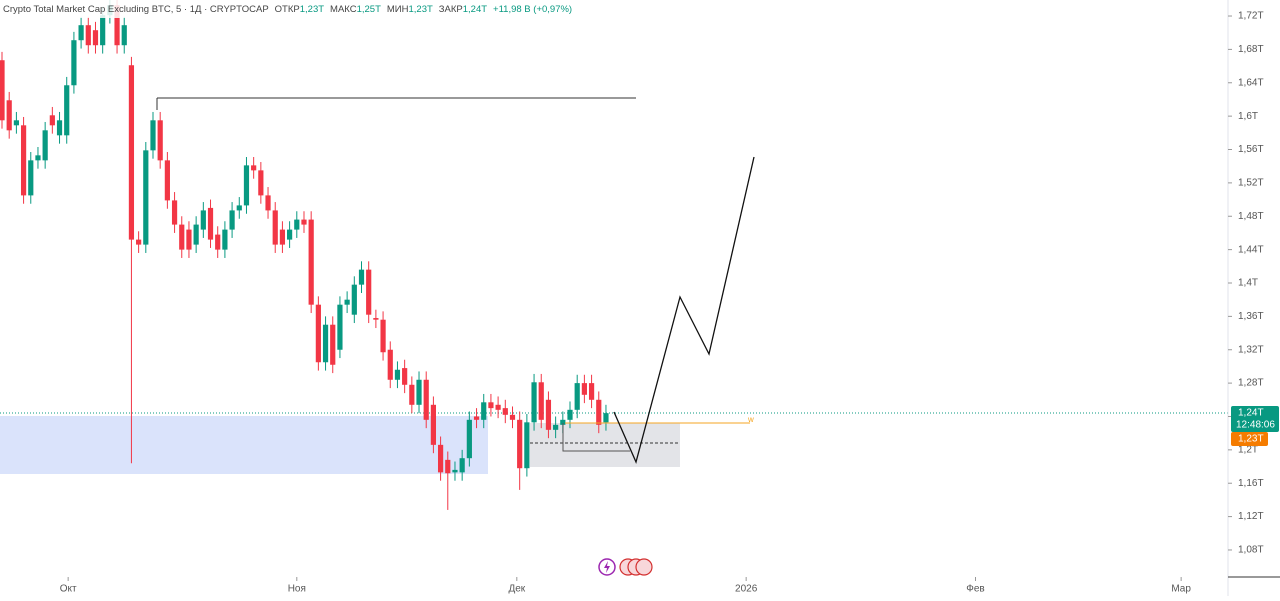  What do you see at coordinates (312, 9) in the screenshot?
I see `legend-value: 1,23T` at bounding box center [312, 9].